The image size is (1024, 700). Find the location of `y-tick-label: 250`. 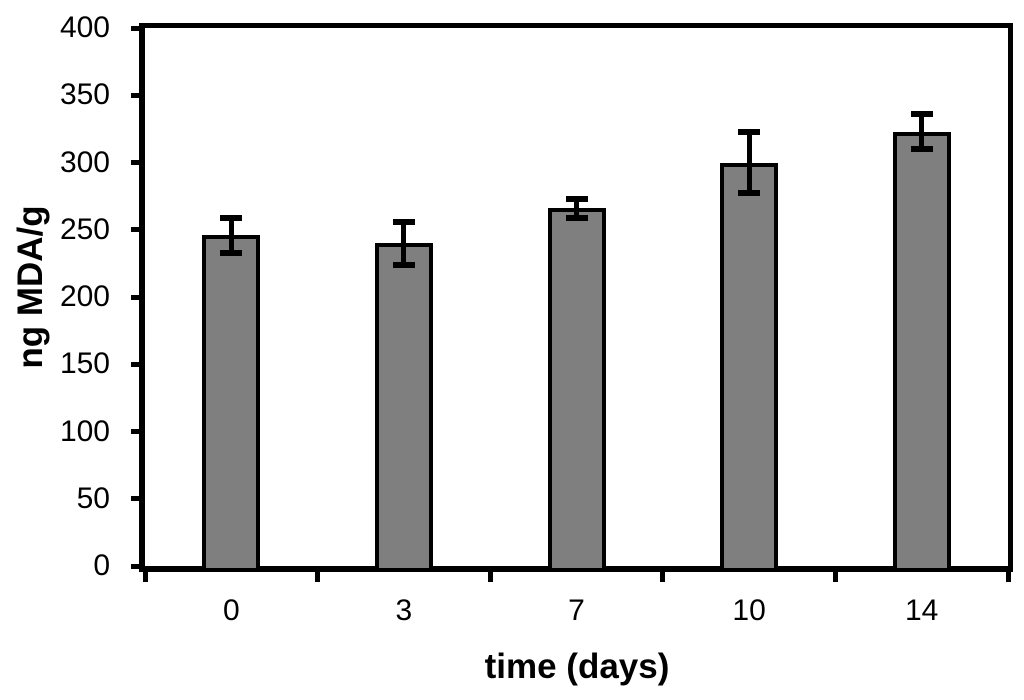

y-tick-label: 250 is located at coordinates (84, 229).